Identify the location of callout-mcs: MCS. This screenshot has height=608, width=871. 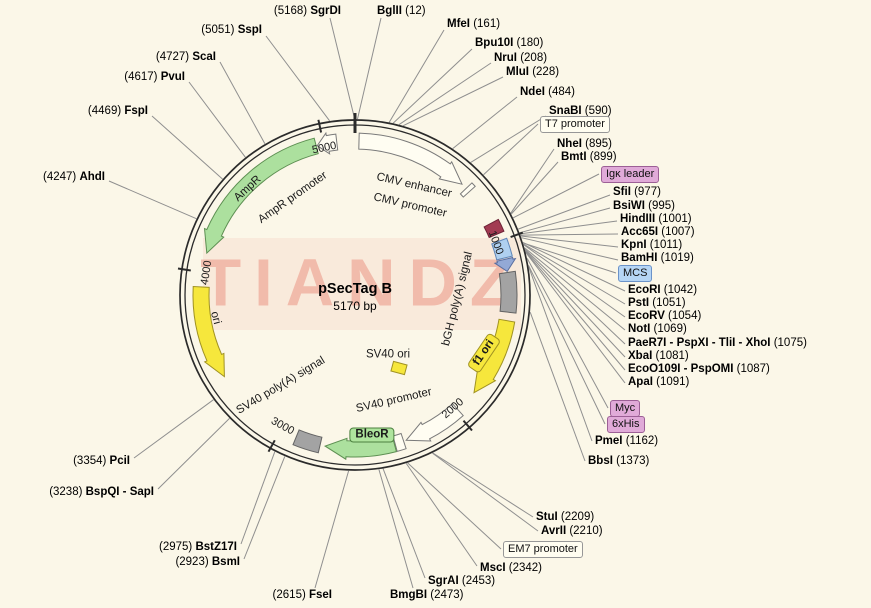
(635, 273).